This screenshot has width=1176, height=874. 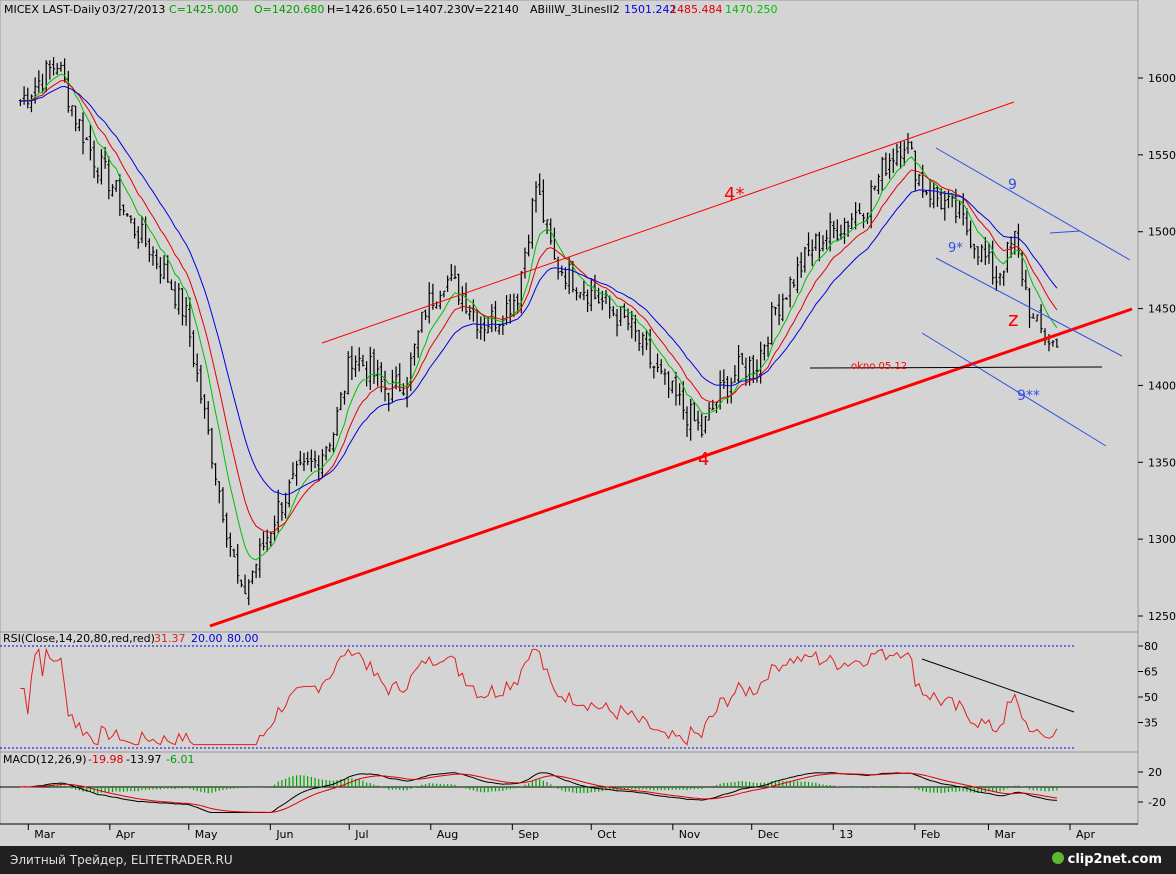 I want to click on price-y-tick-label: 1550, so click(x=1162, y=155).